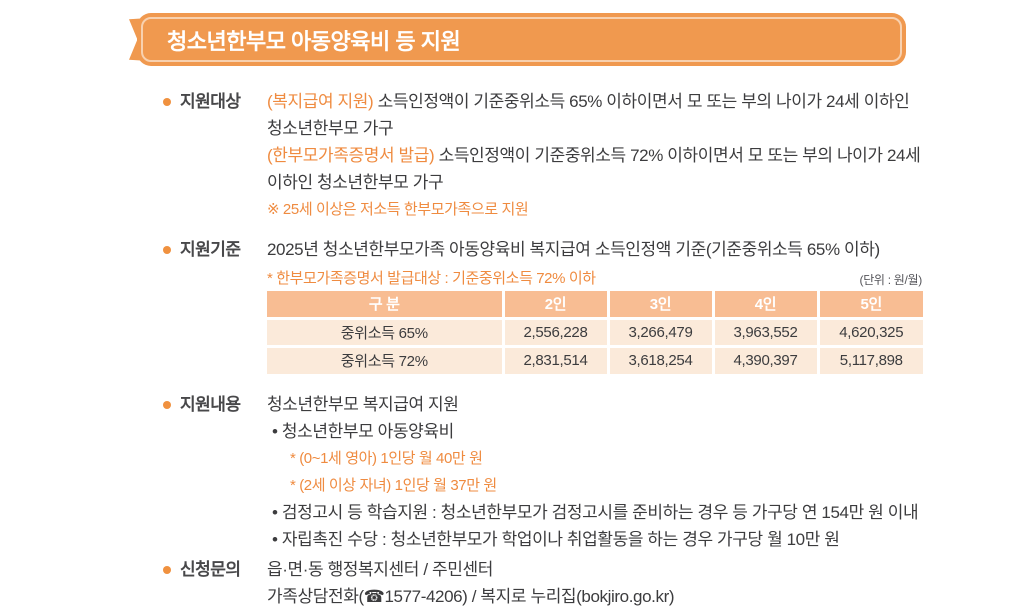  Describe the element at coordinates (386, 458) in the screenshot. I see `content-subnote-infant: * (0~1세 영아) 1인당 월 40만 원` at that location.